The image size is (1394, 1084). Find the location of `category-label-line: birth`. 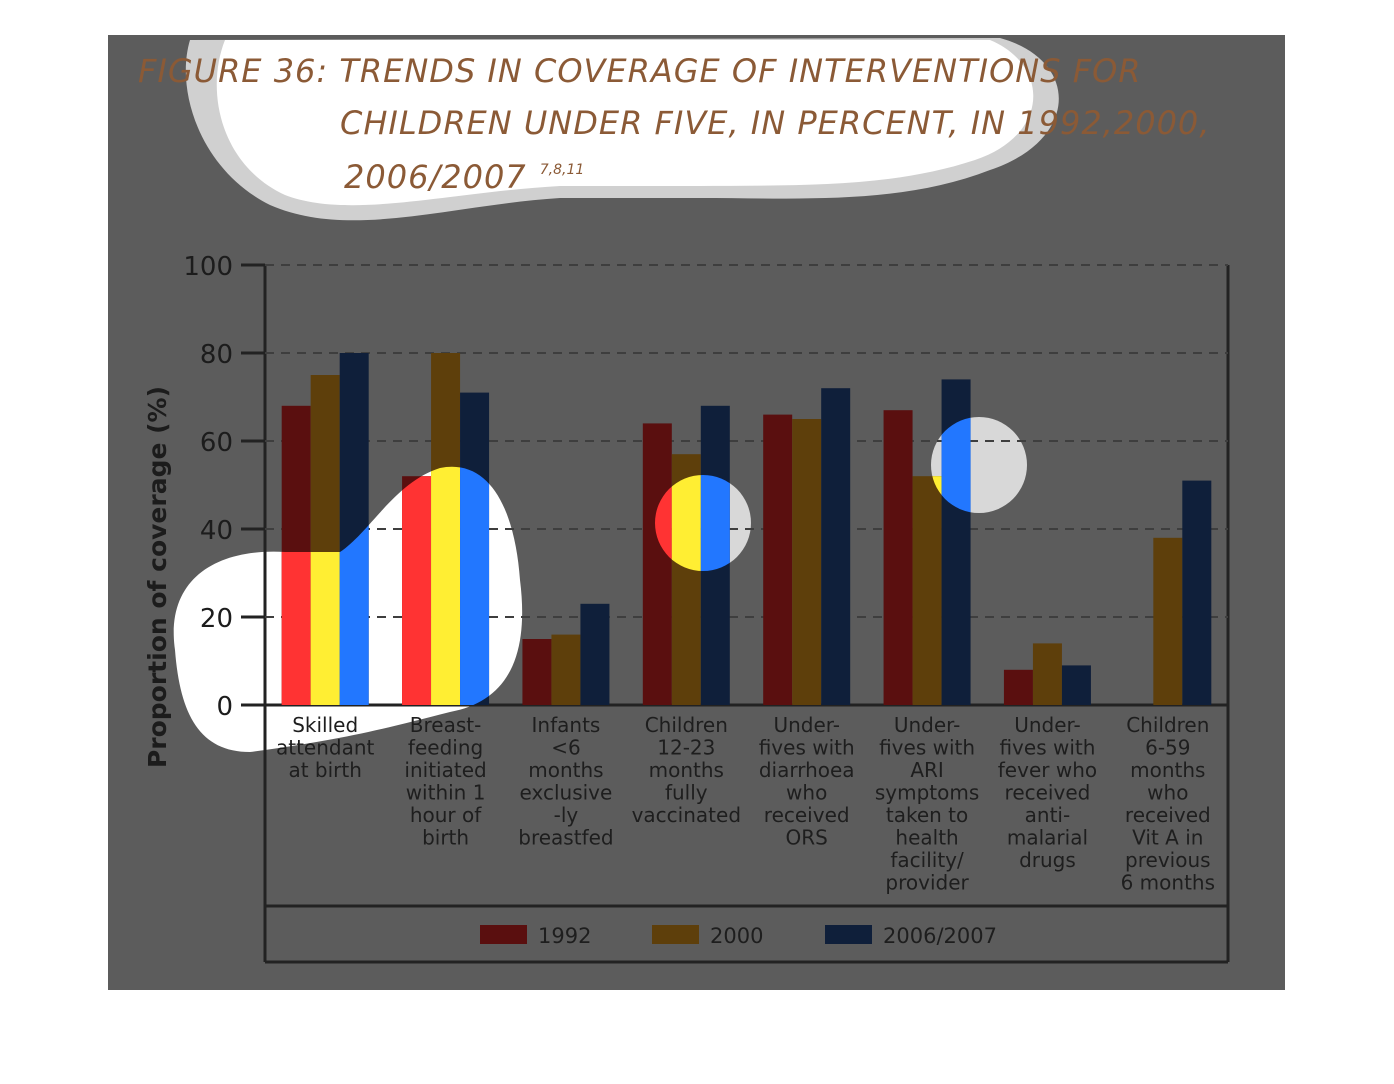

category-label-line: birth is located at coordinates (445, 838).